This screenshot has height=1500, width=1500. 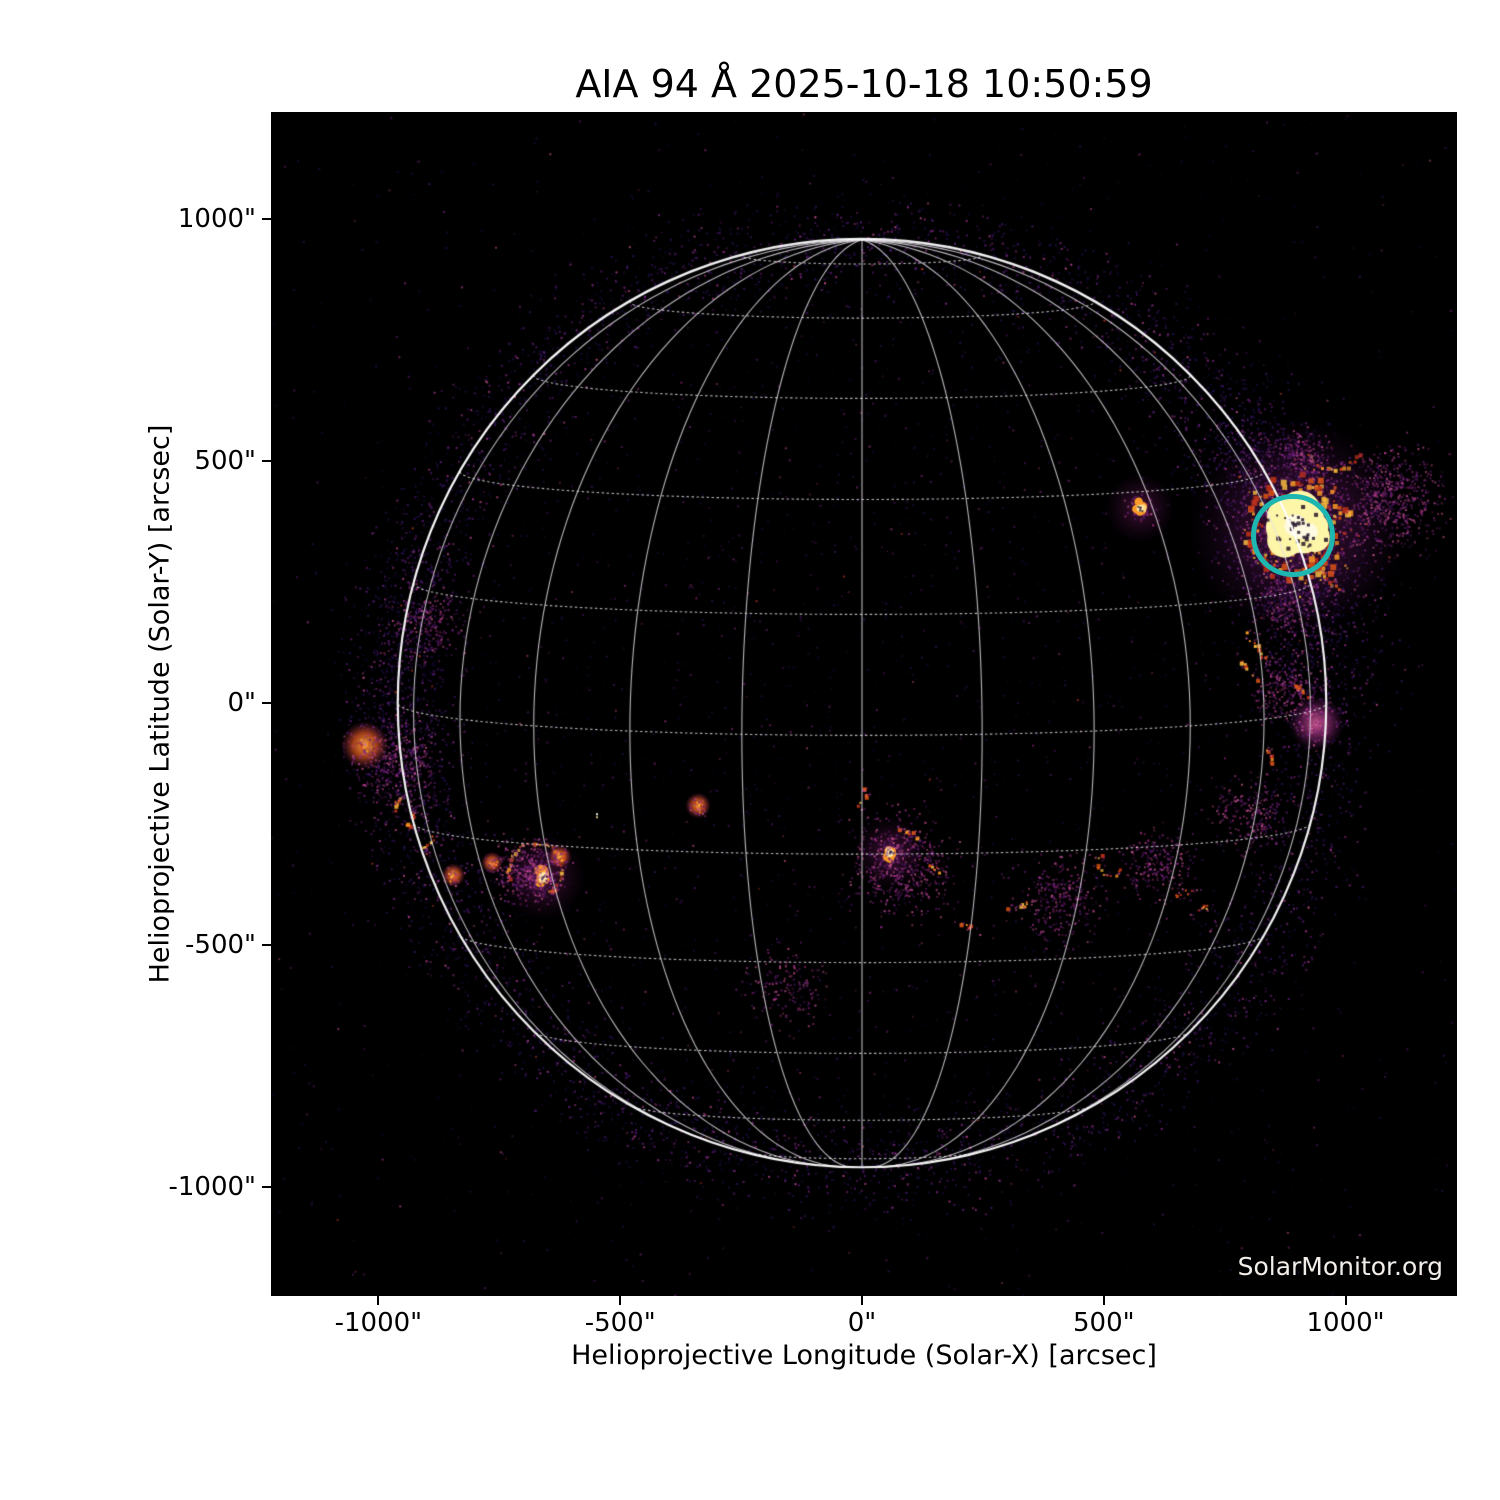 I want to click on watermark: SolarMonitor.org, so click(x=1340, y=1266).